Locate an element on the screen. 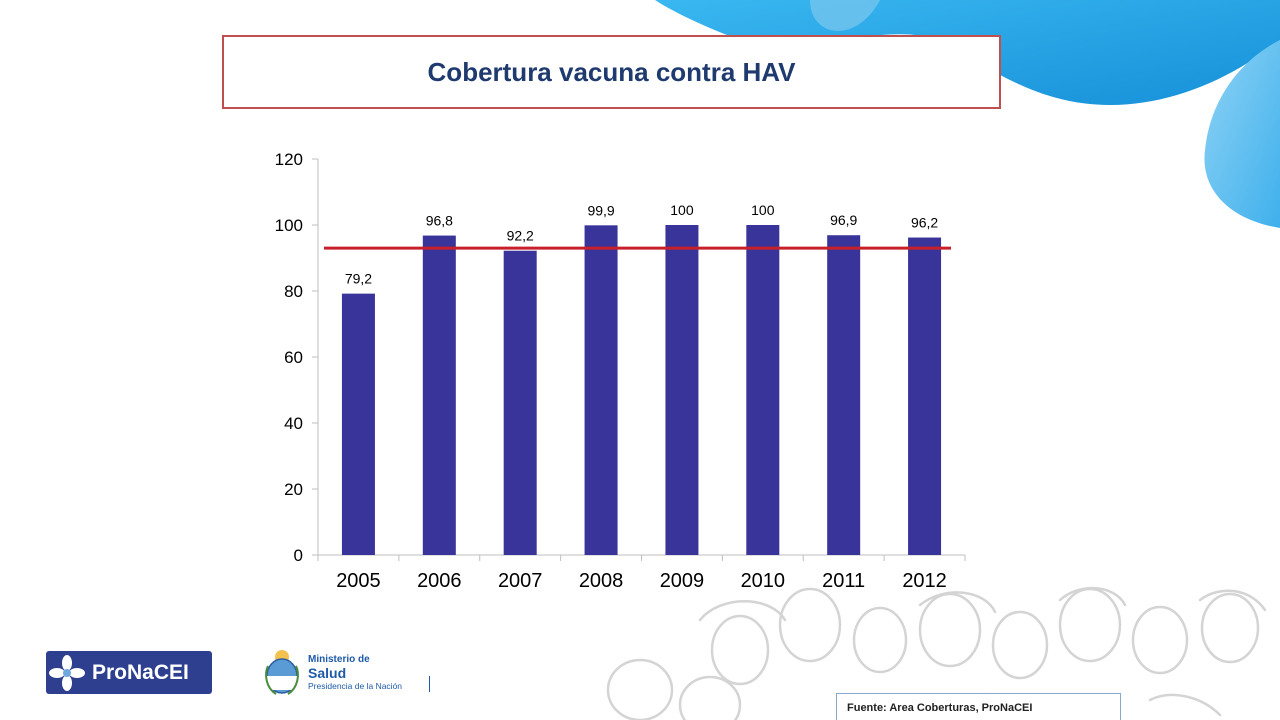  source-note: Fuente: Area Coberturas, ProNaCEI is located at coordinates (978, 706).